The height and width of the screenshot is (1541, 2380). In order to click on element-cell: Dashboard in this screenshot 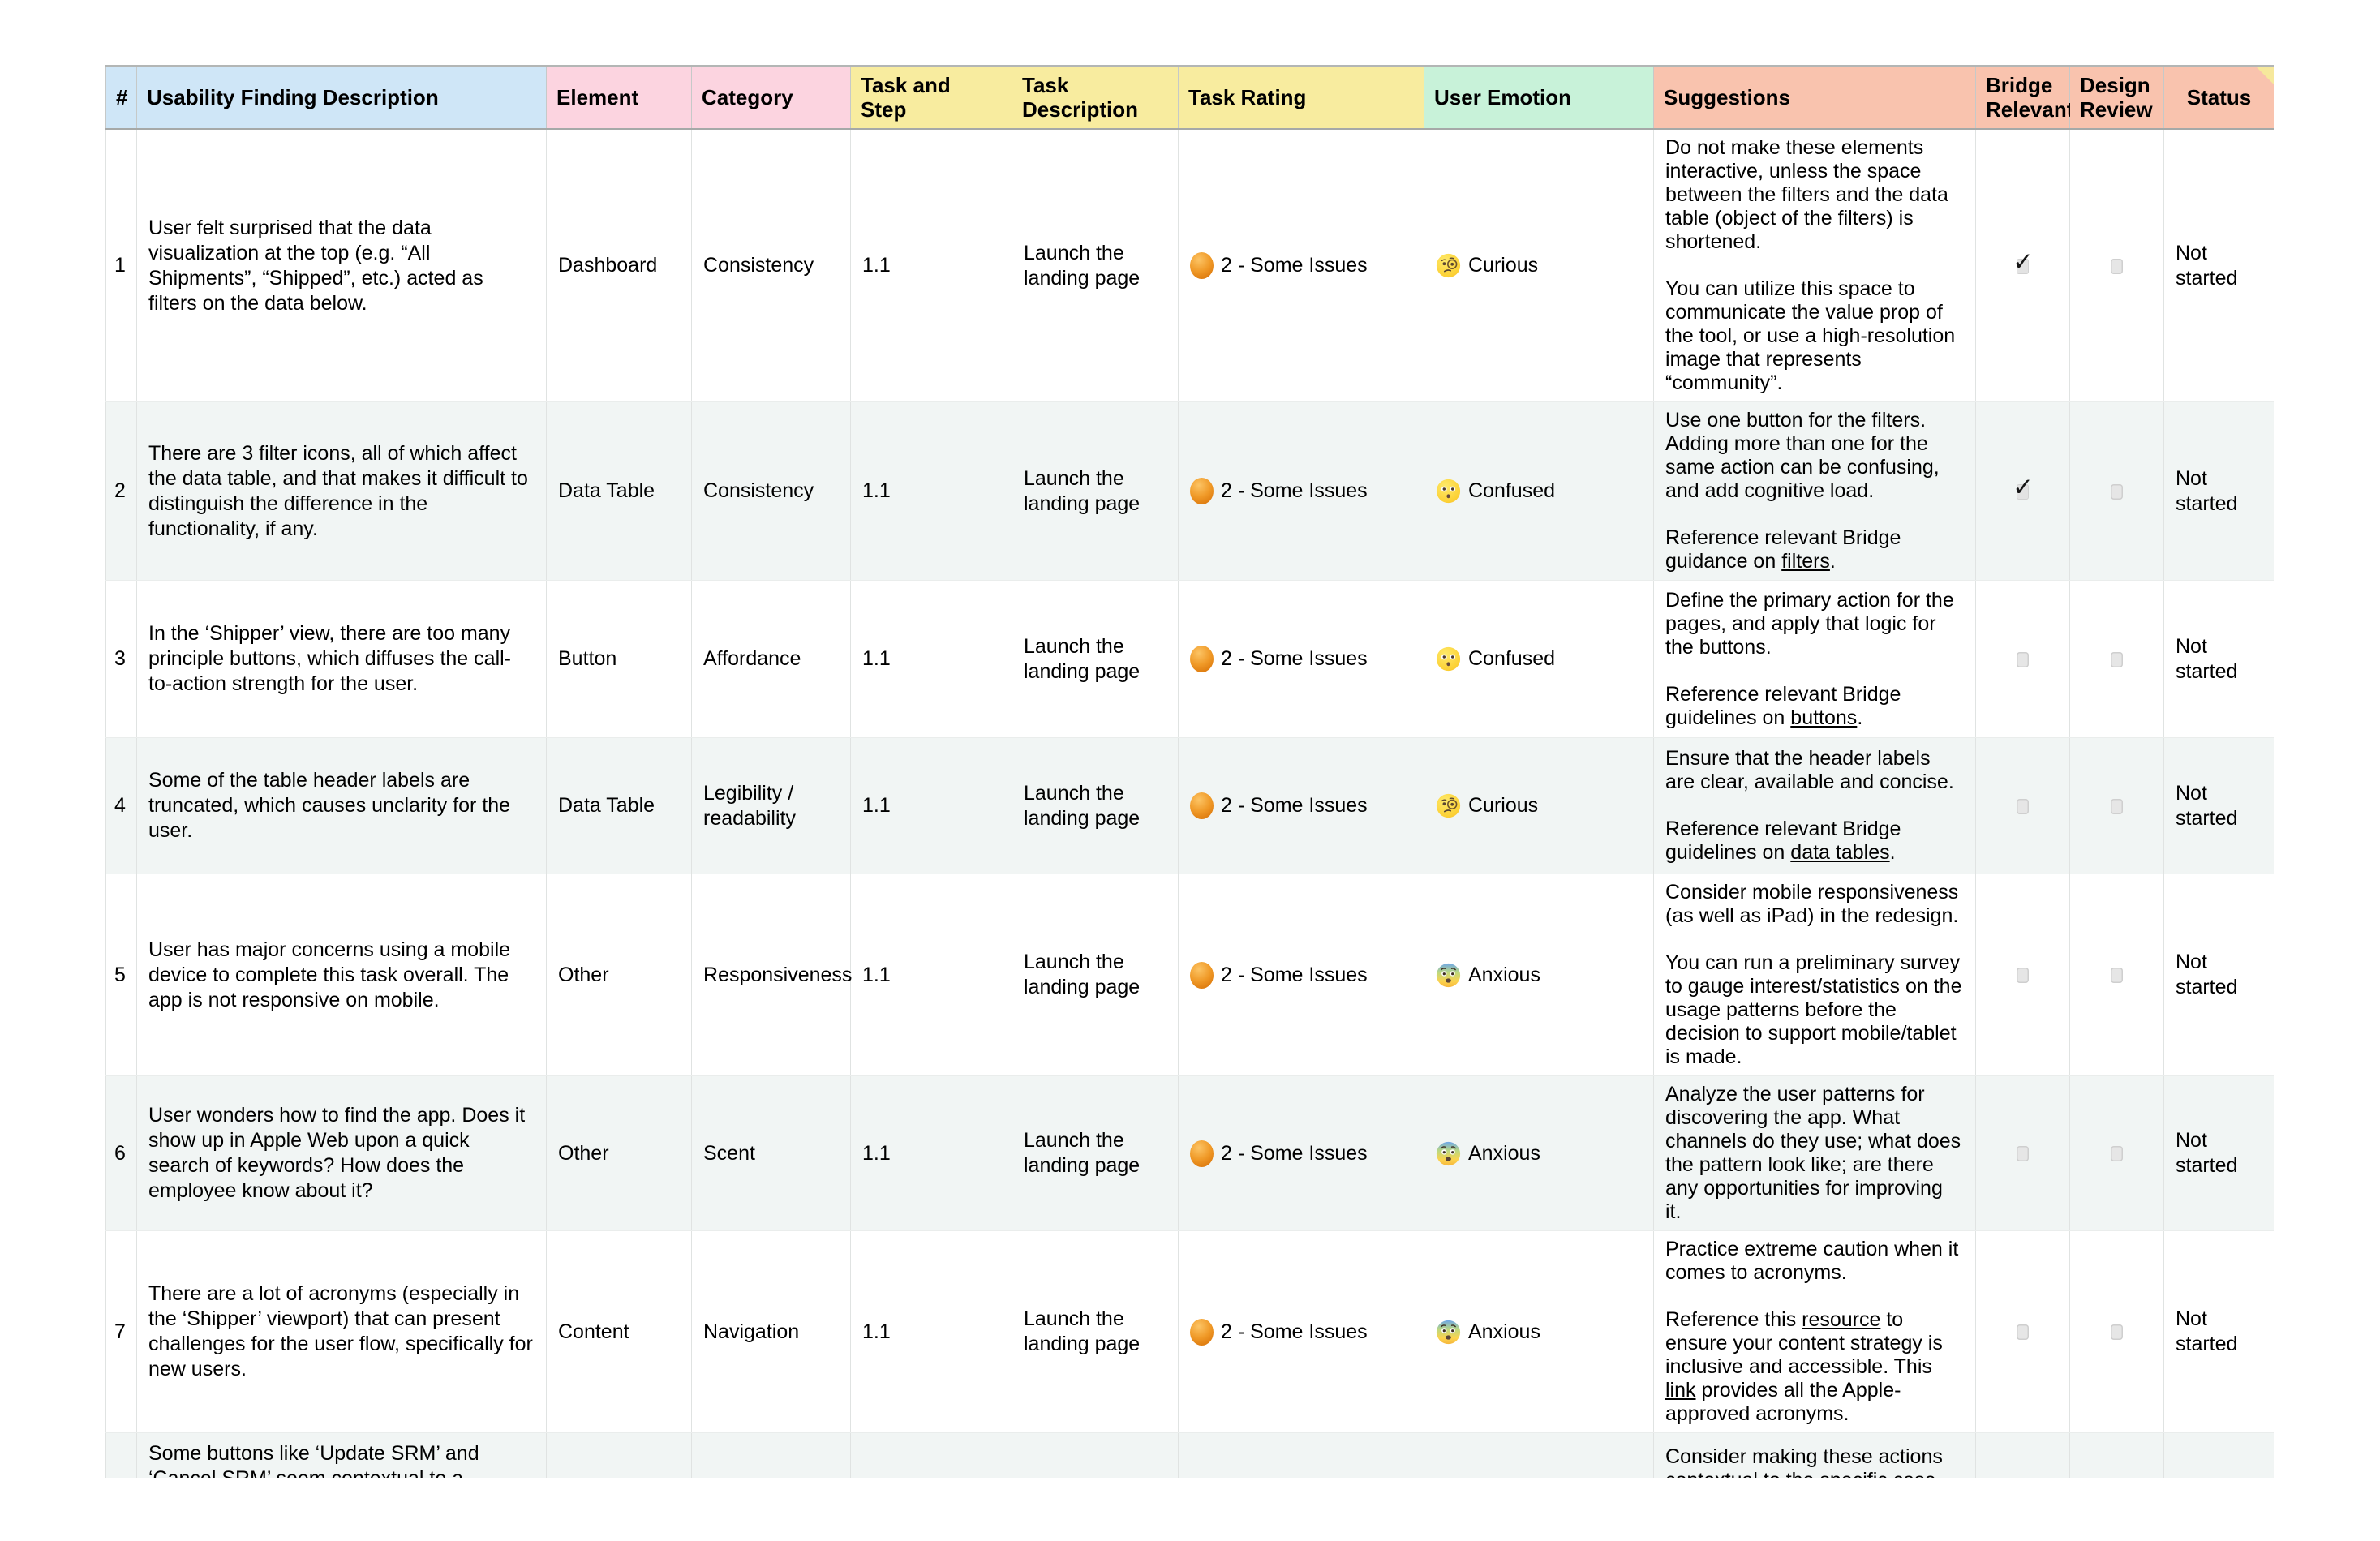, I will do `click(619, 265)`.